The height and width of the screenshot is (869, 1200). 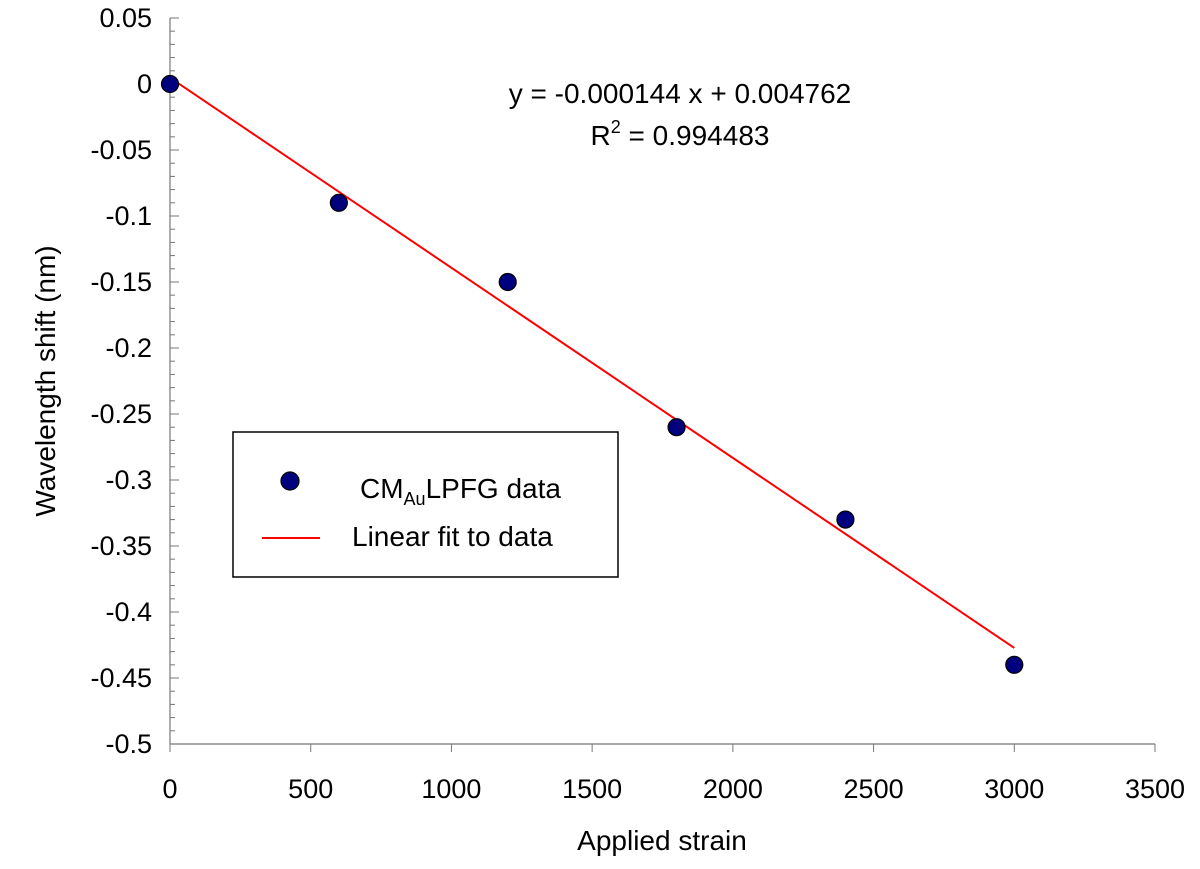 What do you see at coordinates (592, 789) in the screenshot?
I see `x-tick-label: 1500` at bounding box center [592, 789].